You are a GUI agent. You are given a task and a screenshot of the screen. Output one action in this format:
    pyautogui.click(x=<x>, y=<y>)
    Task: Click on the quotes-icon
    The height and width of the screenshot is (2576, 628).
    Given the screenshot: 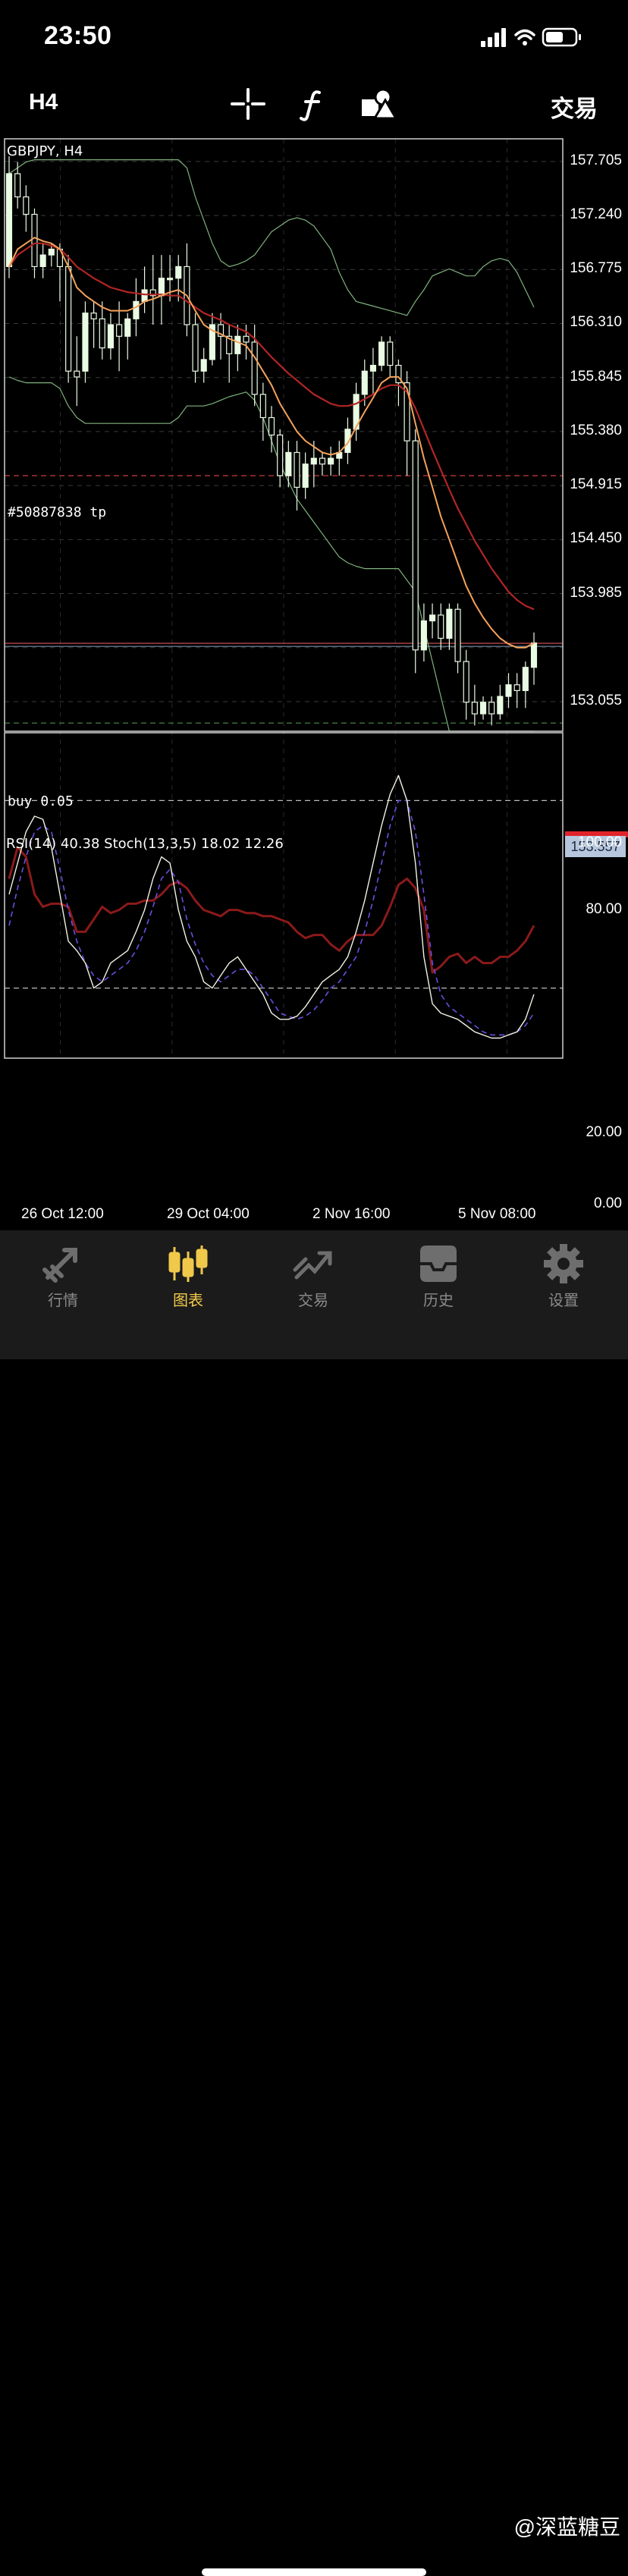 What is the action you would take?
    pyautogui.click(x=59, y=1265)
    